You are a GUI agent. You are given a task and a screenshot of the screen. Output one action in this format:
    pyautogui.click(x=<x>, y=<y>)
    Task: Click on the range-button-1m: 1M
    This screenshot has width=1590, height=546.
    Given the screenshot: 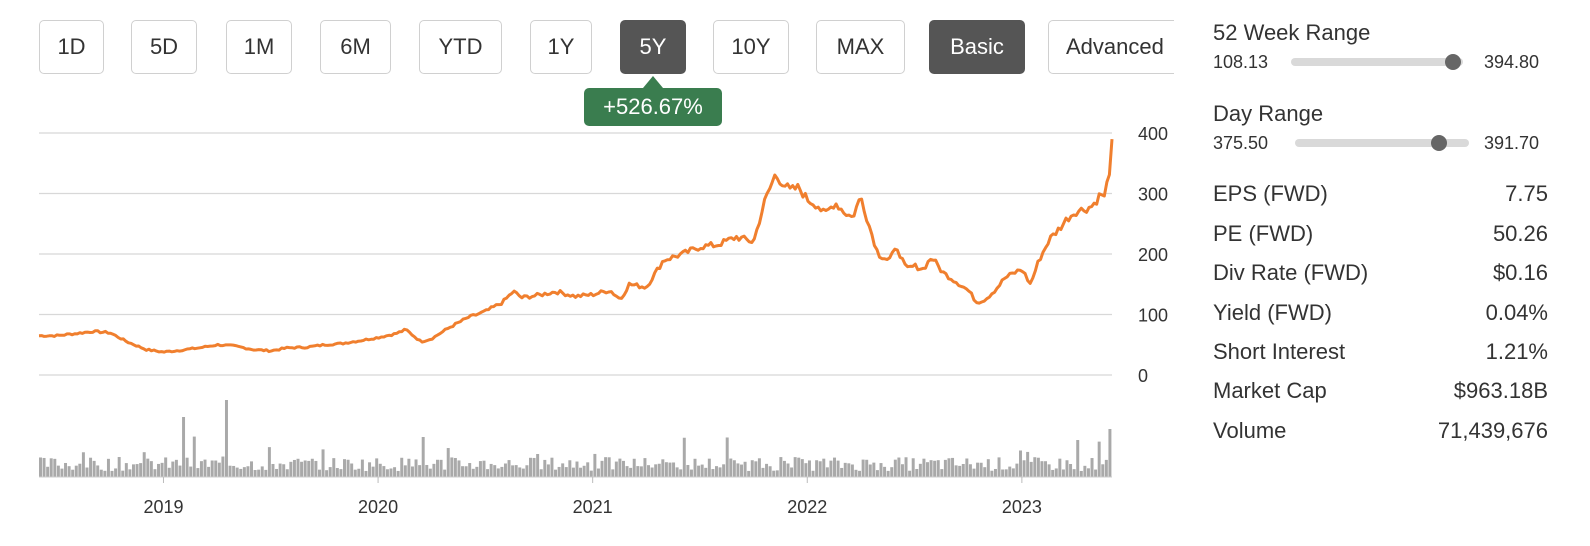 What is the action you would take?
    pyautogui.click(x=259, y=47)
    